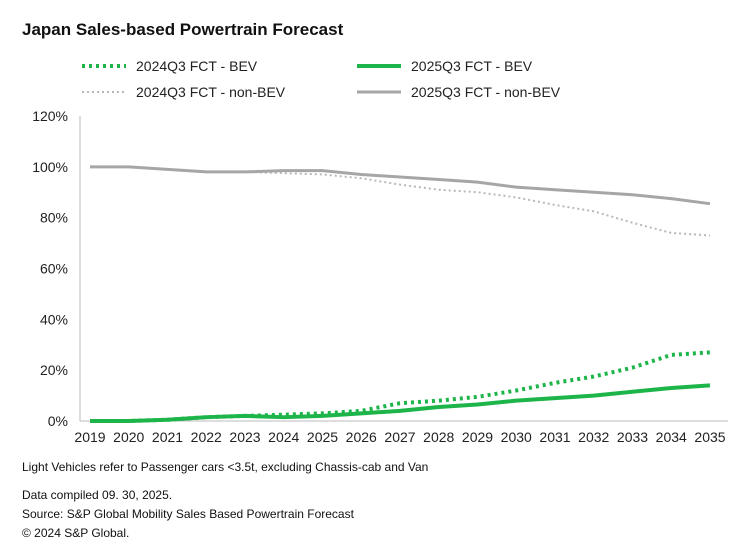  Describe the element at coordinates (671, 437) in the screenshot. I see `x-tick-label: 2034` at that location.